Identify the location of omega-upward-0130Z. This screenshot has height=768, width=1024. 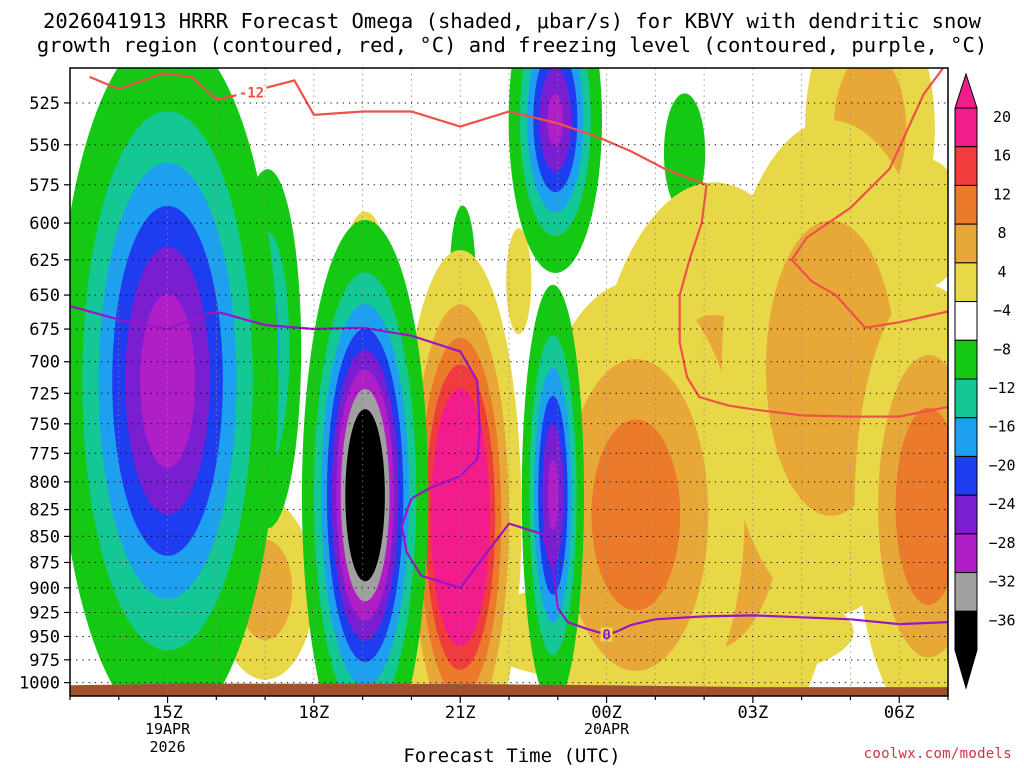
(684, 153).